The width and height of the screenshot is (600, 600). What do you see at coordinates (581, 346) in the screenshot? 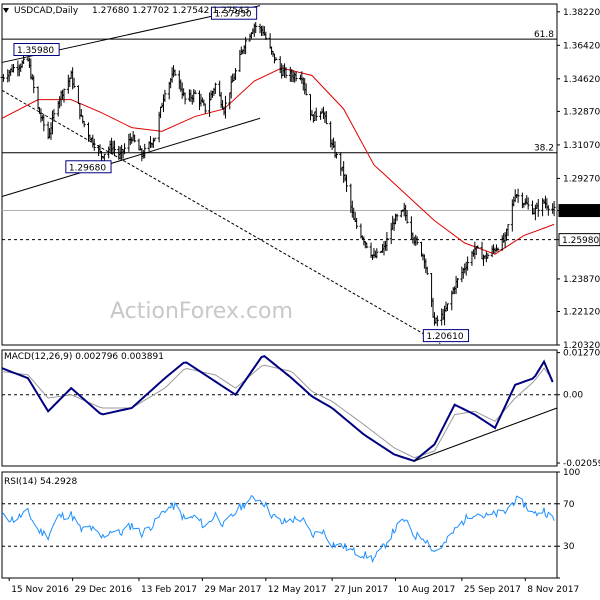
I see `price-y-tick-label: 1.20320` at bounding box center [581, 346].